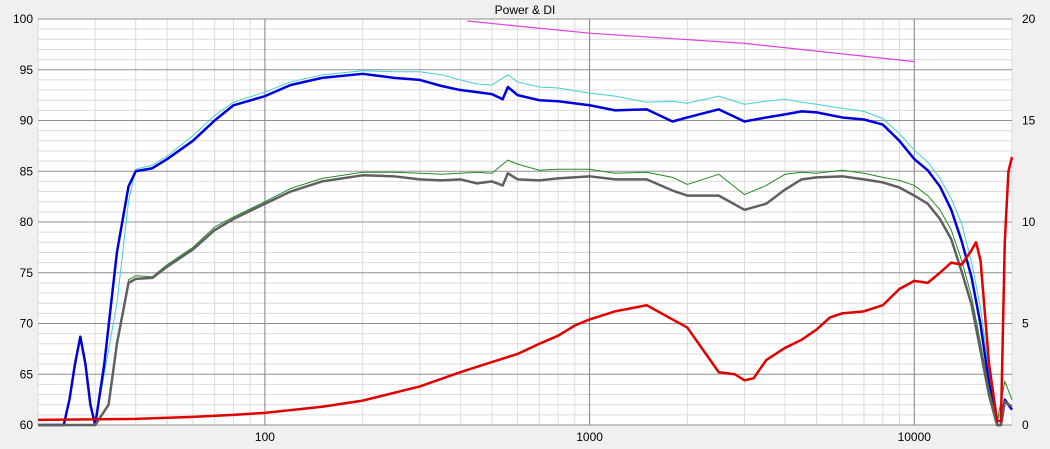  What do you see at coordinates (27, 425) in the screenshot?
I see `left-tick-label: 60` at bounding box center [27, 425].